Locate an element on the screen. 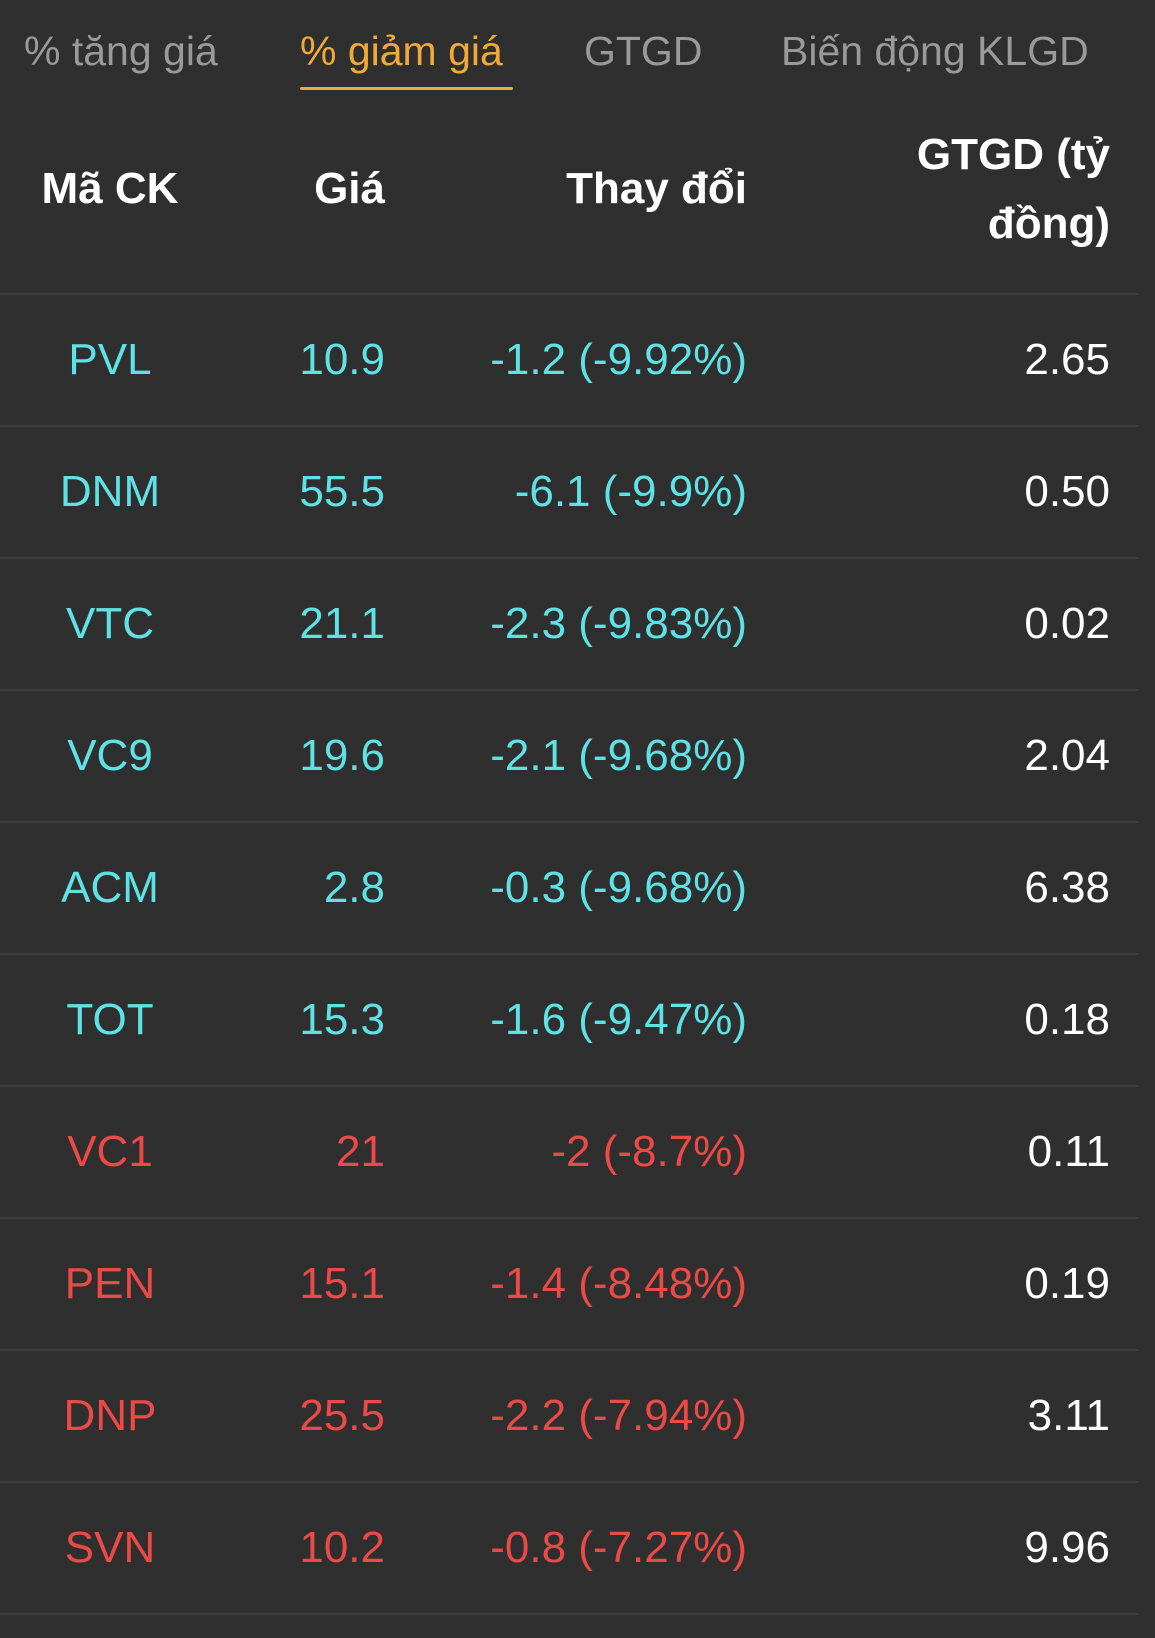  table-row: PVL 10.9 -1.2 (-9.92%) 2.65 is located at coordinates (569, 361).